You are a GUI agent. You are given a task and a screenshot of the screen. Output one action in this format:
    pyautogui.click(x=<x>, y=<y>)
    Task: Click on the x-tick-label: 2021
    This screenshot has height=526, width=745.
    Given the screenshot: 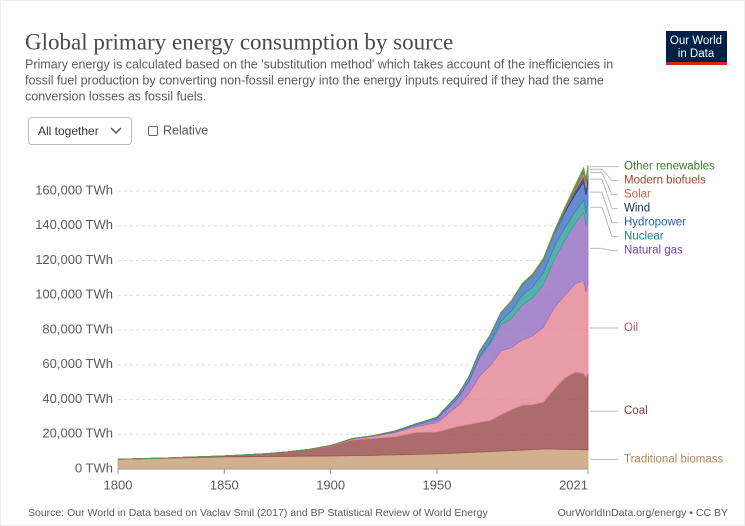 What is the action you would take?
    pyautogui.click(x=573, y=484)
    